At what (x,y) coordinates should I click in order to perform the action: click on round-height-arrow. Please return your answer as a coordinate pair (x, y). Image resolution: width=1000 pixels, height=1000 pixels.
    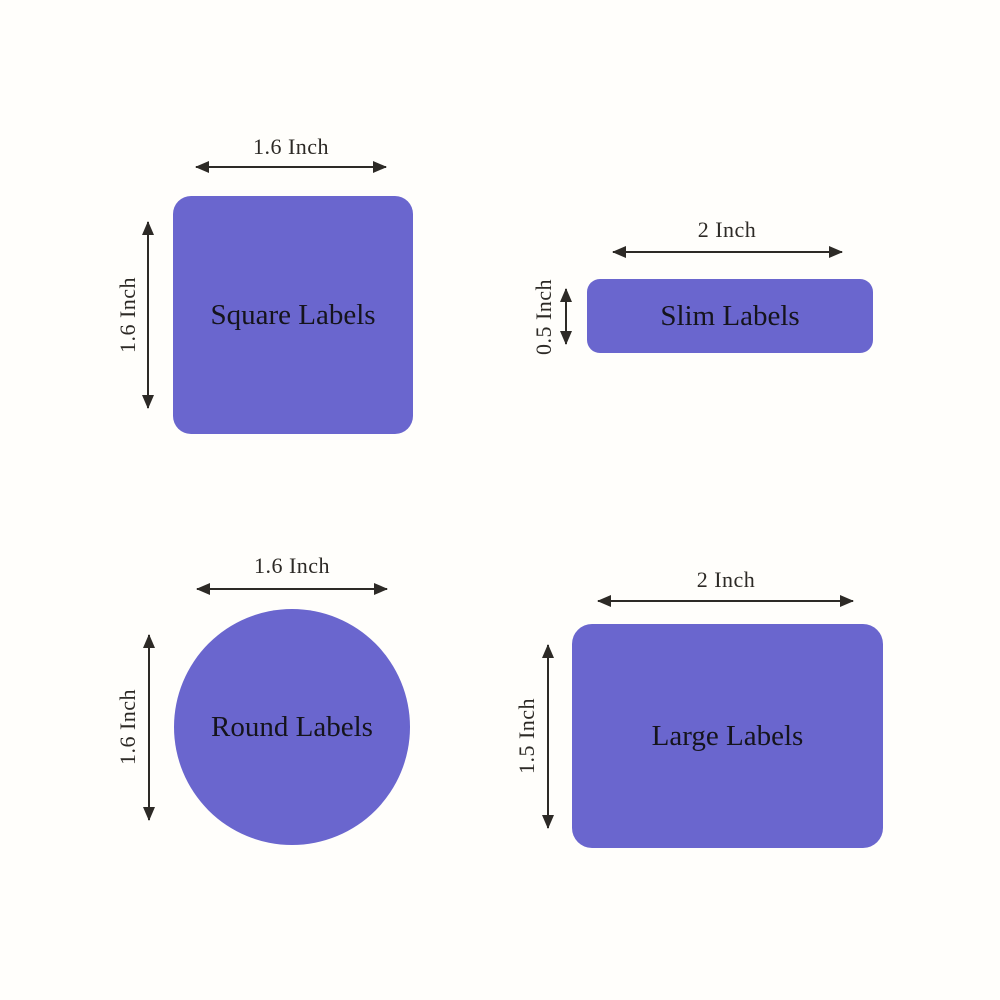
    Looking at the image, I should click on (149, 727).